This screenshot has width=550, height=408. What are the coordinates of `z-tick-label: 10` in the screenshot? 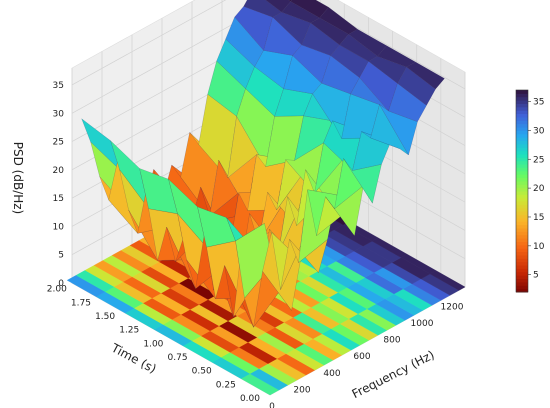 It's located at (59, 227).